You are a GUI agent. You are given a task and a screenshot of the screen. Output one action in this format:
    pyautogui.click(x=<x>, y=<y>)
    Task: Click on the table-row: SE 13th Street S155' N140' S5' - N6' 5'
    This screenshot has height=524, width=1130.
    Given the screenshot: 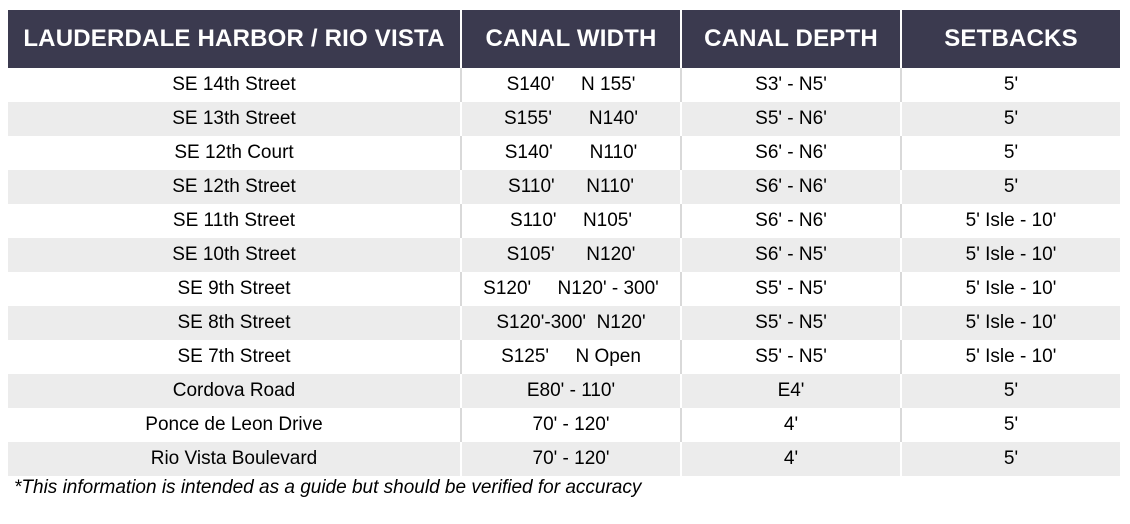 What is the action you would take?
    pyautogui.click(x=564, y=119)
    